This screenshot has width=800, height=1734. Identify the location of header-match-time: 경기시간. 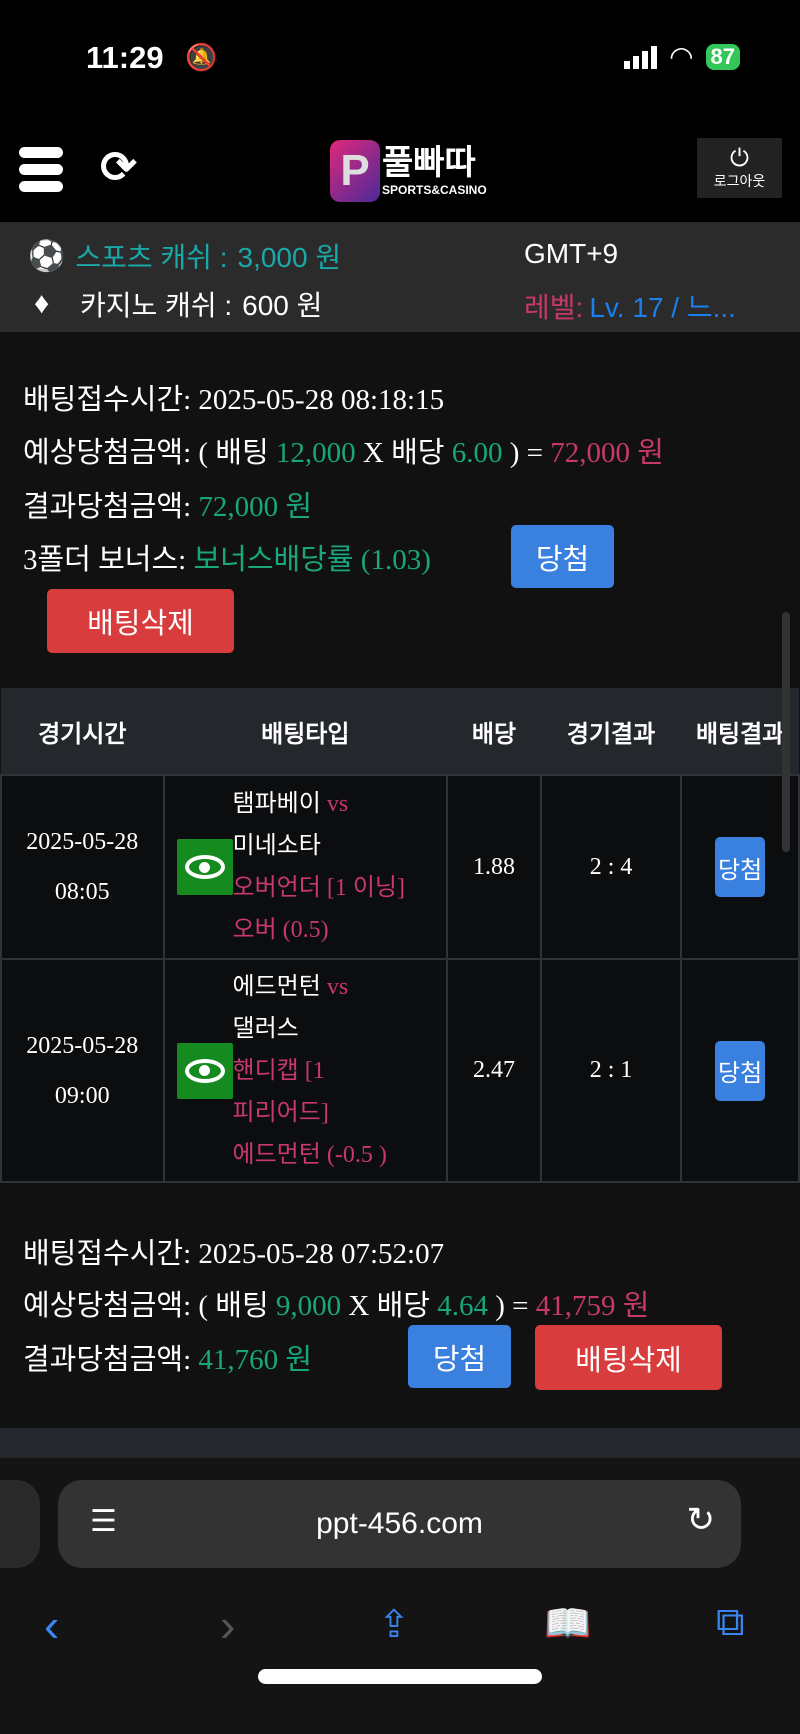
(82, 731).